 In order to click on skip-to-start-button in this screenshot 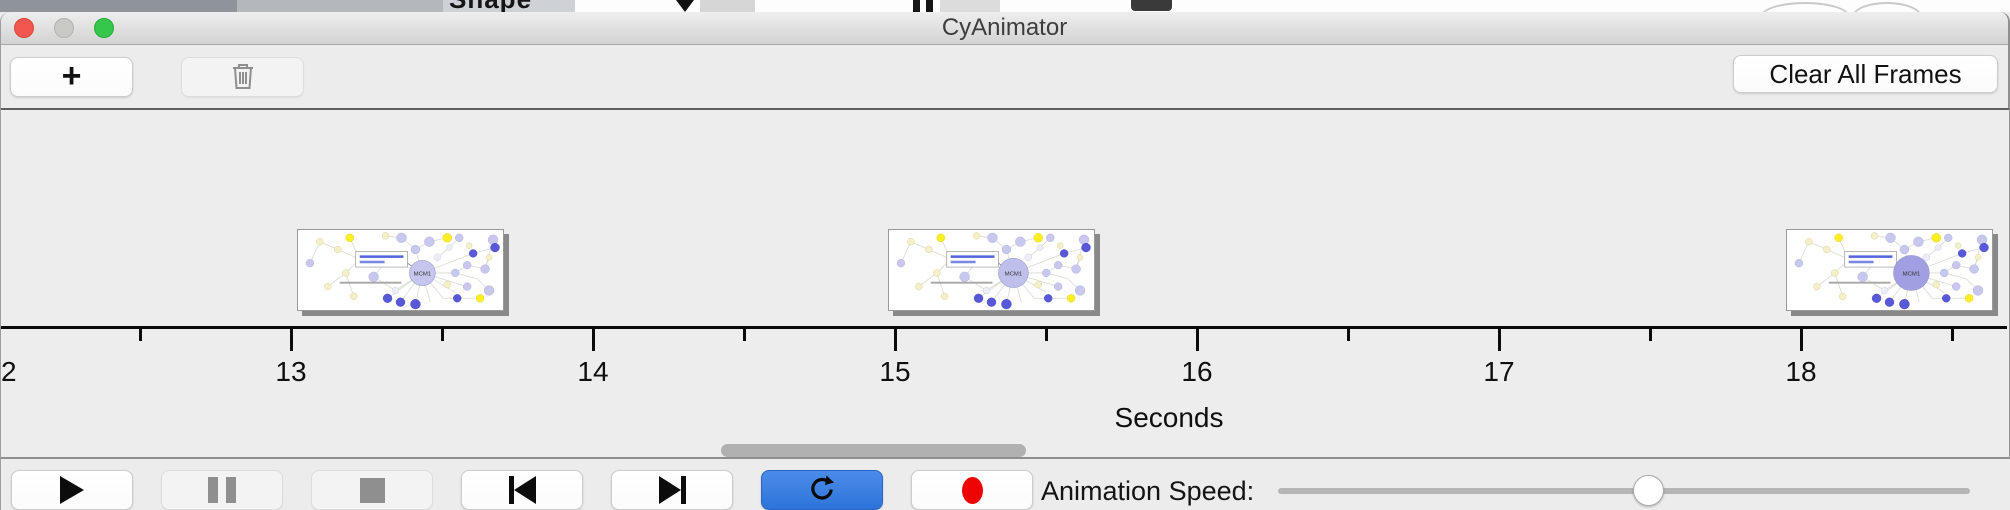, I will do `click(522, 490)`.